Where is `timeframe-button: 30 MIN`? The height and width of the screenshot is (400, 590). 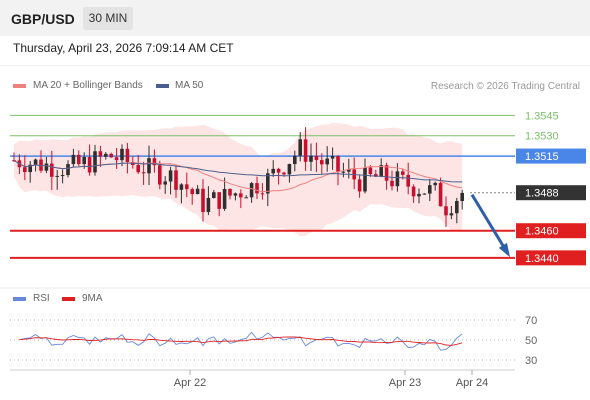 timeframe-button: 30 MIN is located at coordinates (108, 18).